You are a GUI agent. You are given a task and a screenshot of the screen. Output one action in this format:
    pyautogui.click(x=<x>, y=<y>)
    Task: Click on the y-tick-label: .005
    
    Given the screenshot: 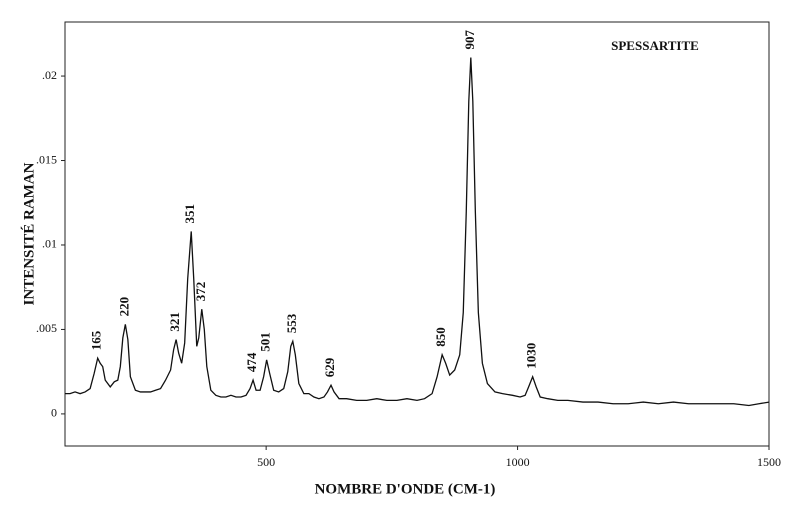 What is the action you would take?
    pyautogui.click(x=46, y=328)
    